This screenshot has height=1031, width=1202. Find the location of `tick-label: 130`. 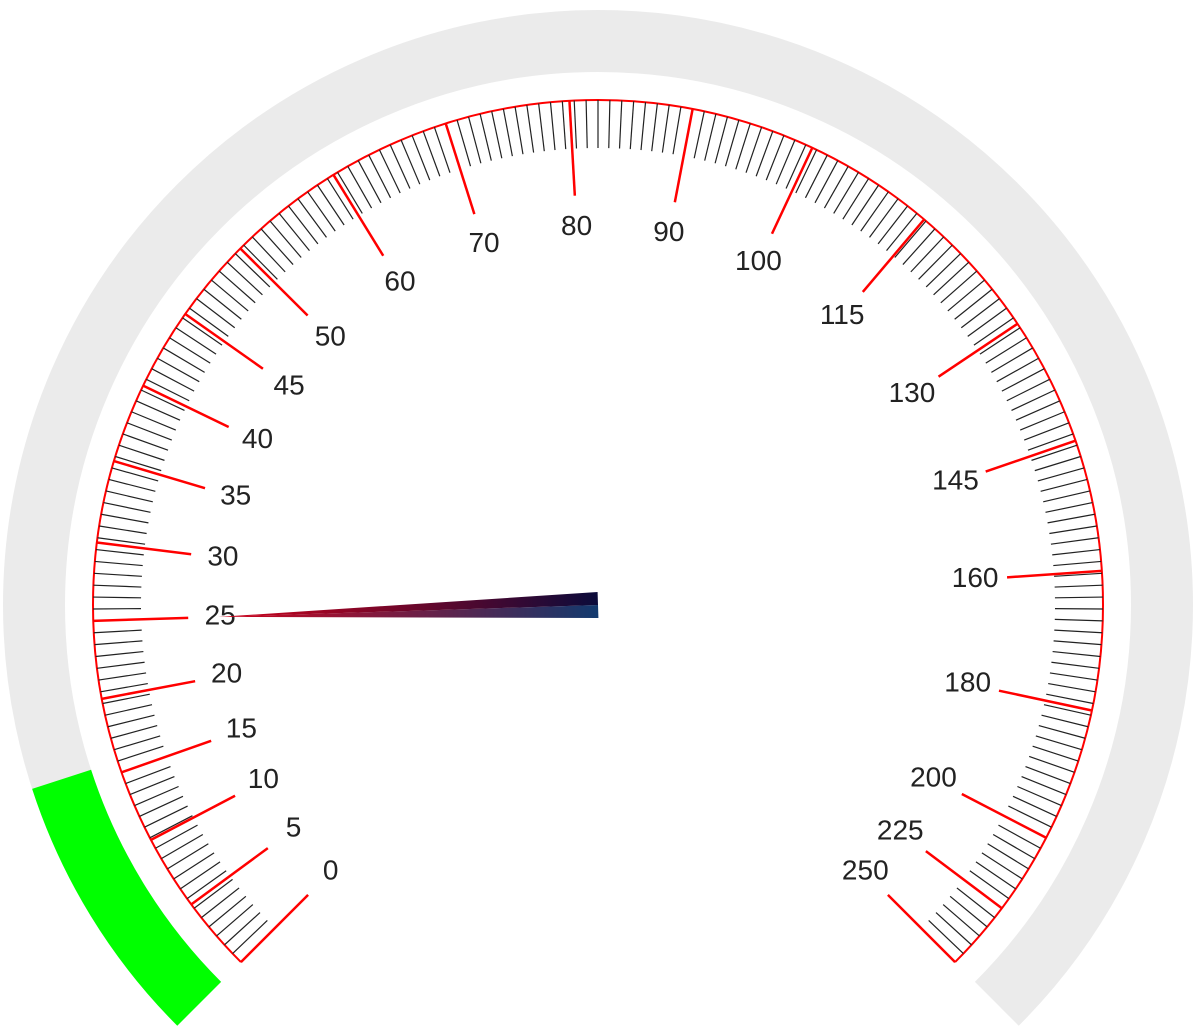

tick-label: 130 is located at coordinates (912, 392).